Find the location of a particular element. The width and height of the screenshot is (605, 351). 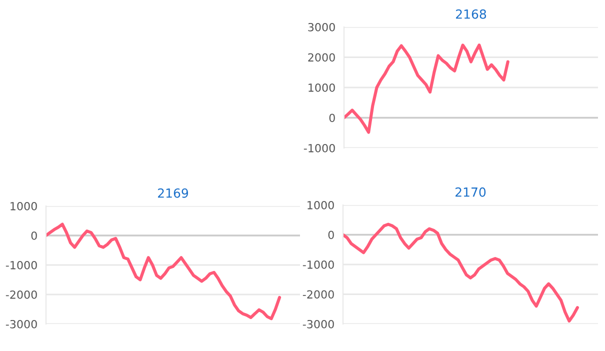

y-tick-label: 2000 is located at coordinates (321, 57).